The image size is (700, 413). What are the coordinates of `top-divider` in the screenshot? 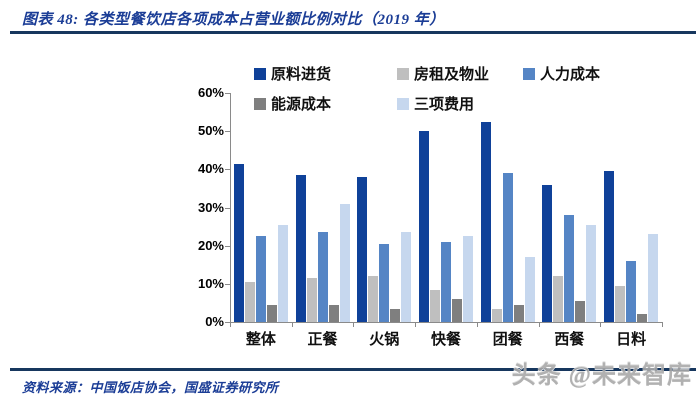 It's located at (353, 32).